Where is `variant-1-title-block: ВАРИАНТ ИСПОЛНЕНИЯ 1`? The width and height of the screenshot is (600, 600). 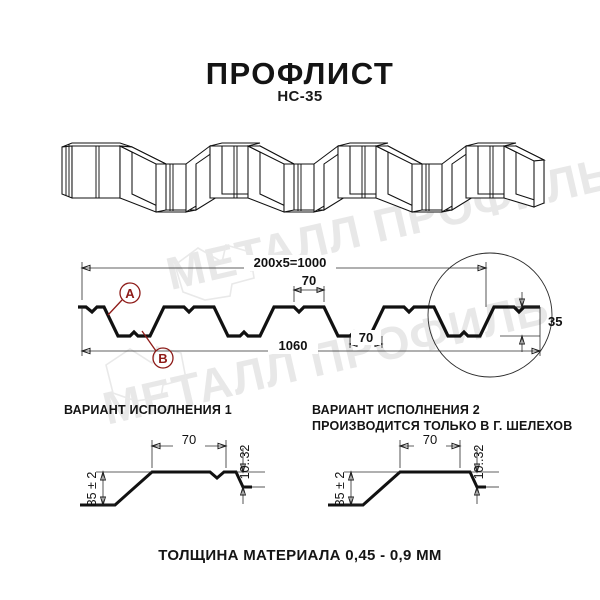
variant-1-title-block: ВАРИАНТ ИСПОЛНЕНИЯ 1 is located at coordinates (148, 410).